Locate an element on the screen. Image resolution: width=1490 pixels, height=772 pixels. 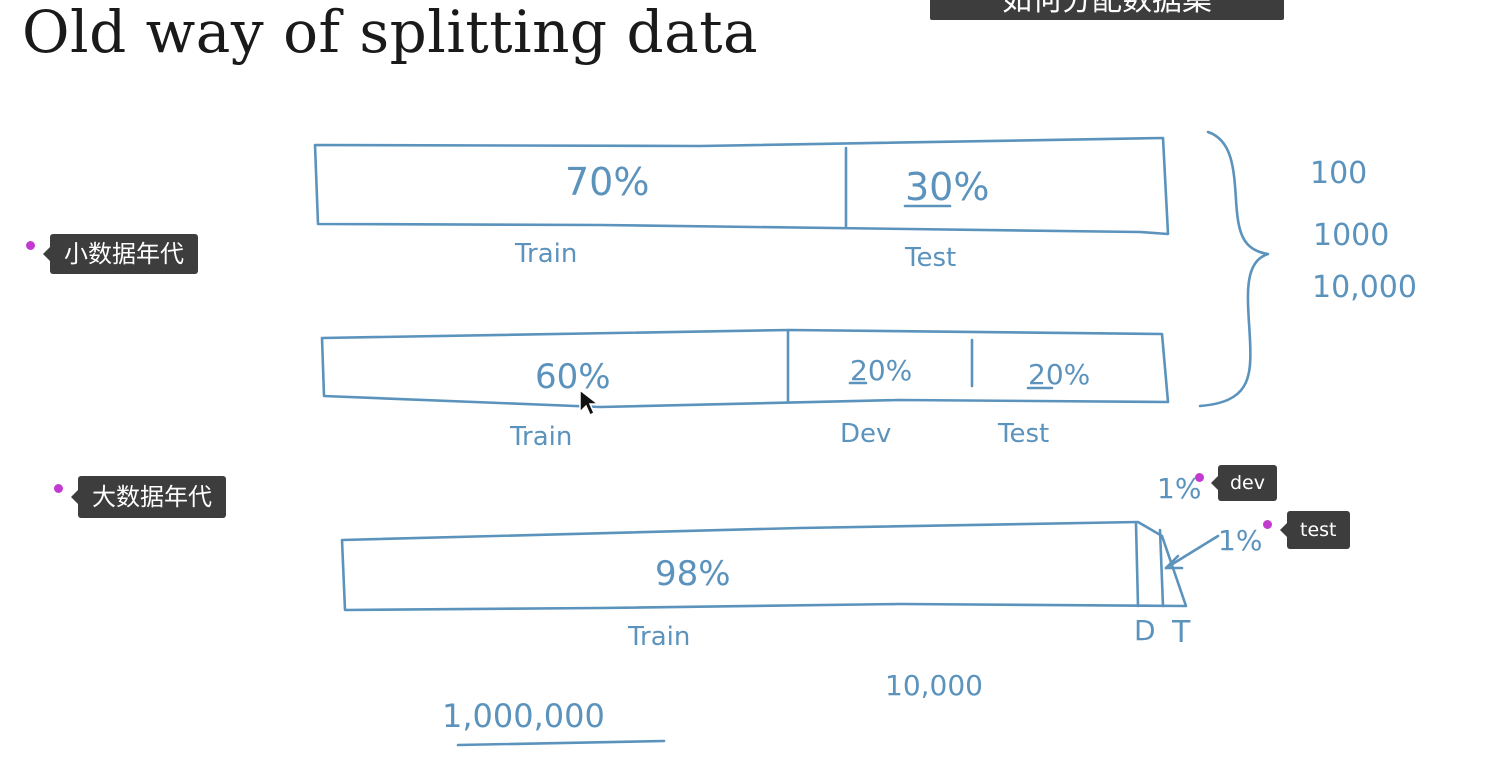
bracket-brace is located at coordinates (1234, 269).